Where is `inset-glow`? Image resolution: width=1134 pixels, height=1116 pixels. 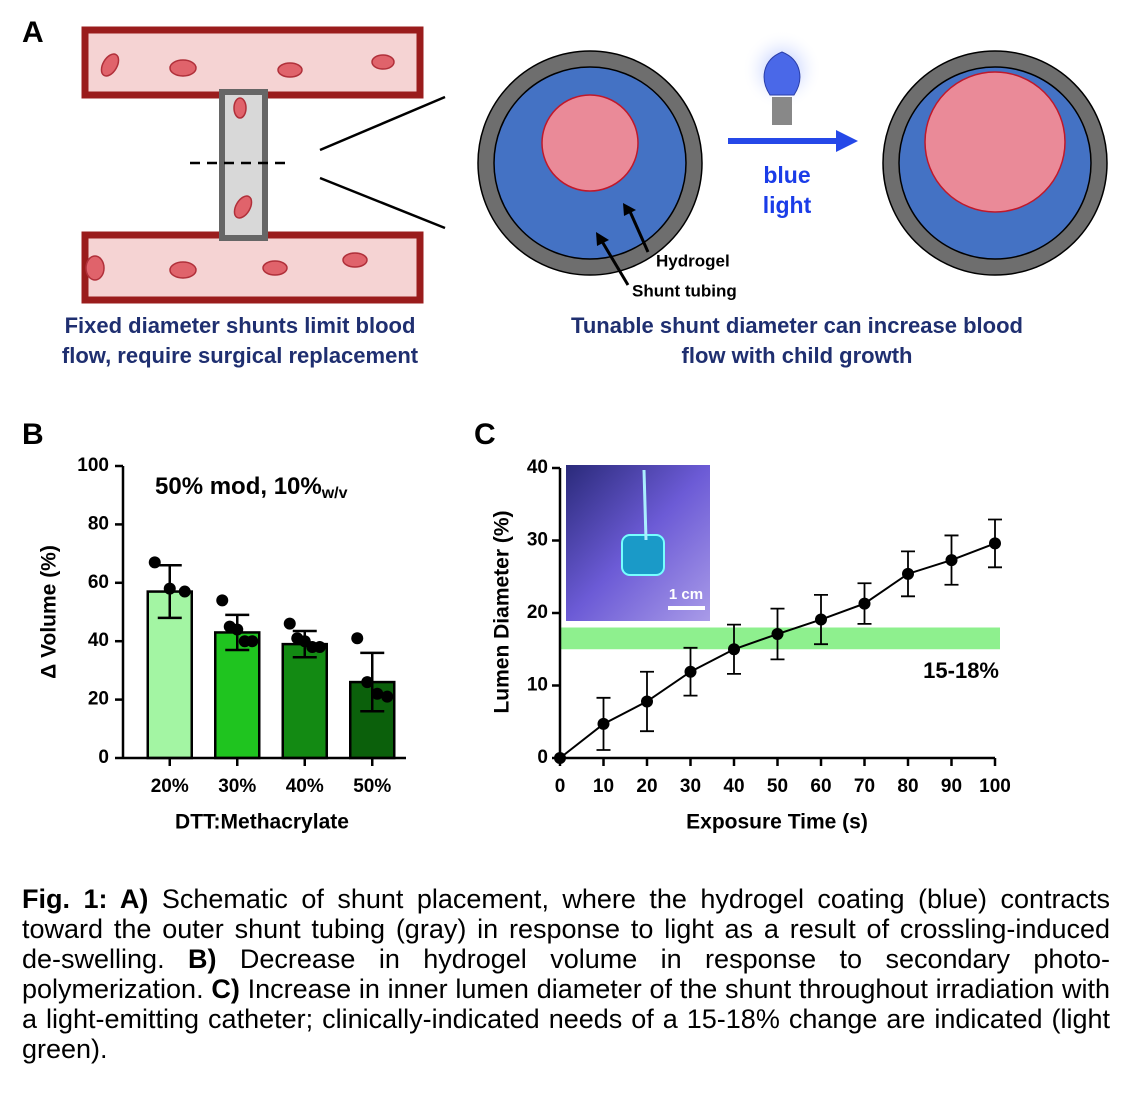 inset-glow is located at coordinates (643, 555).